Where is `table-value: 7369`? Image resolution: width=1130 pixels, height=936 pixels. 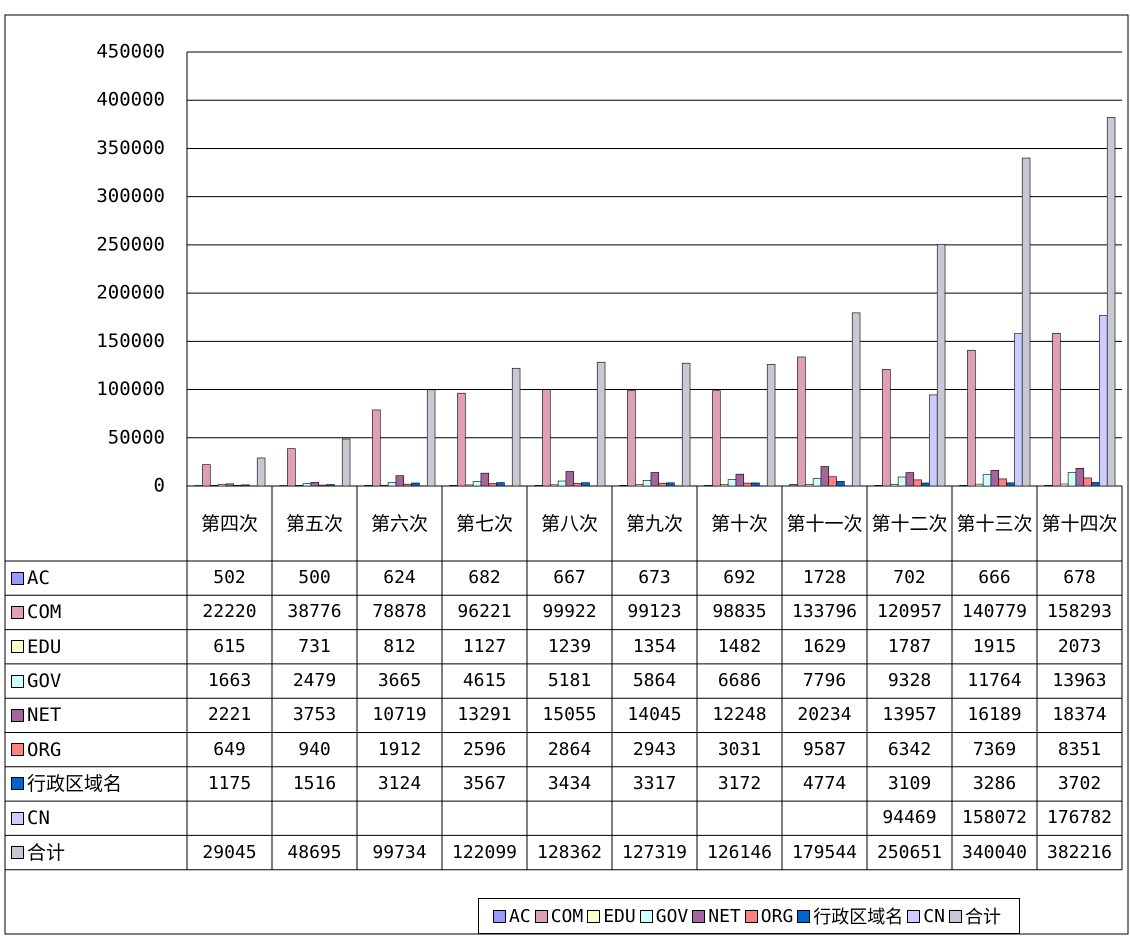
table-value: 7369 is located at coordinates (994, 749).